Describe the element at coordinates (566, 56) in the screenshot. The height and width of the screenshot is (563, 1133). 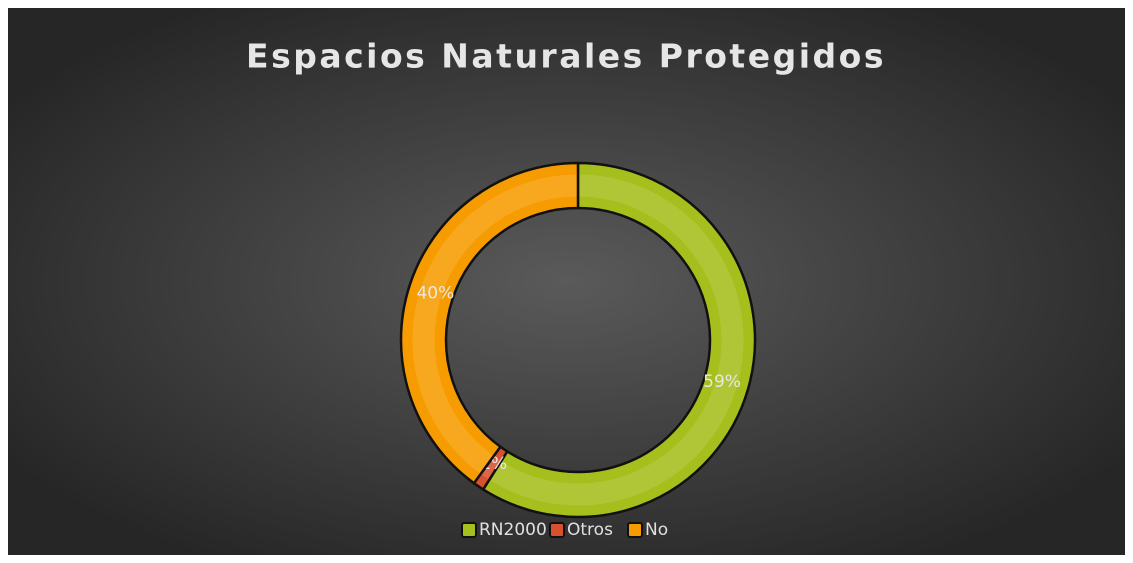
I see `chart-title: Espacios Naturales Protegidos` at that location.